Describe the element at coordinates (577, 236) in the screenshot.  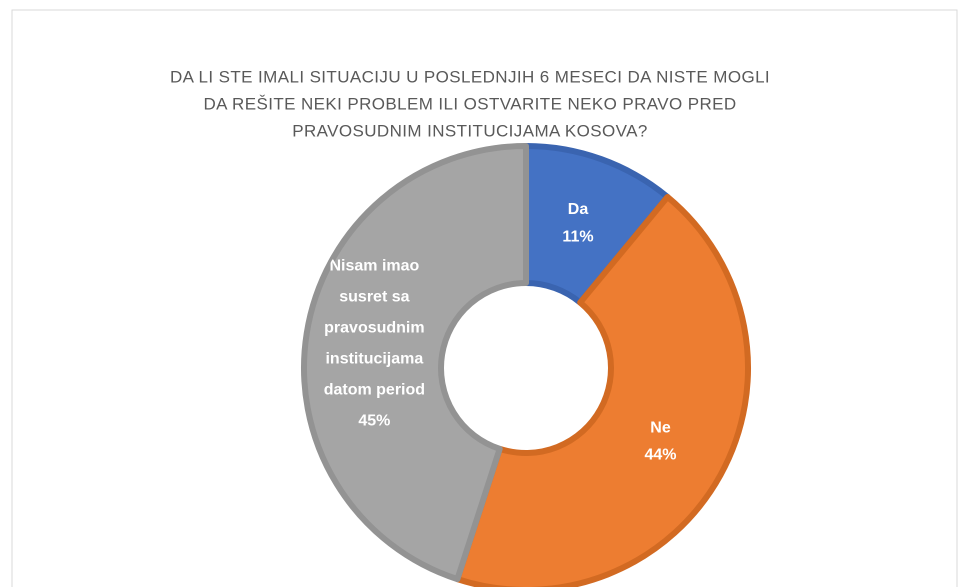
I see `data-label-value: 11%` at that location.